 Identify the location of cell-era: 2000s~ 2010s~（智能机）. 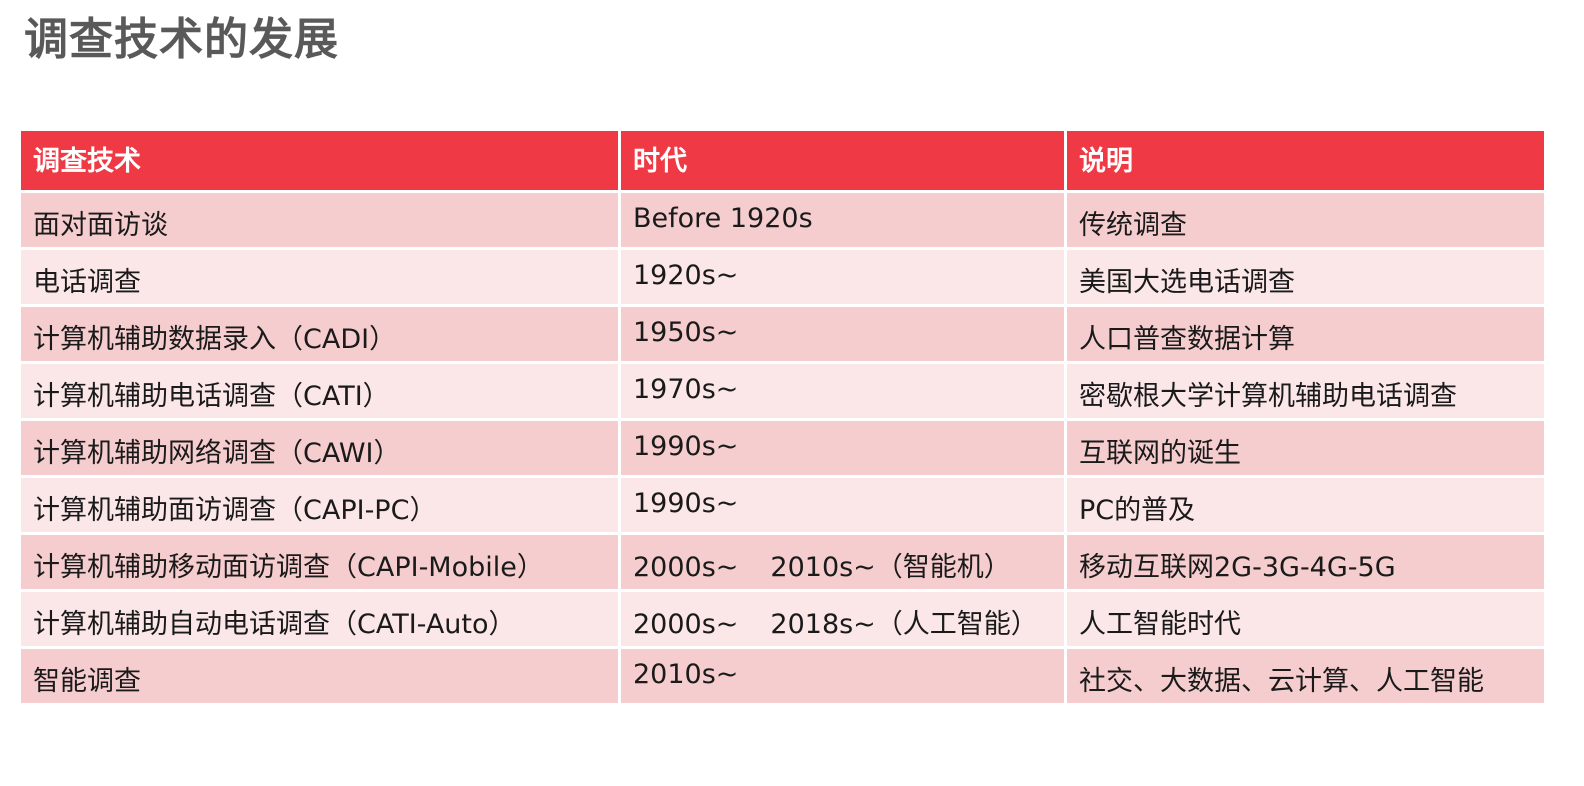
(842, 562).